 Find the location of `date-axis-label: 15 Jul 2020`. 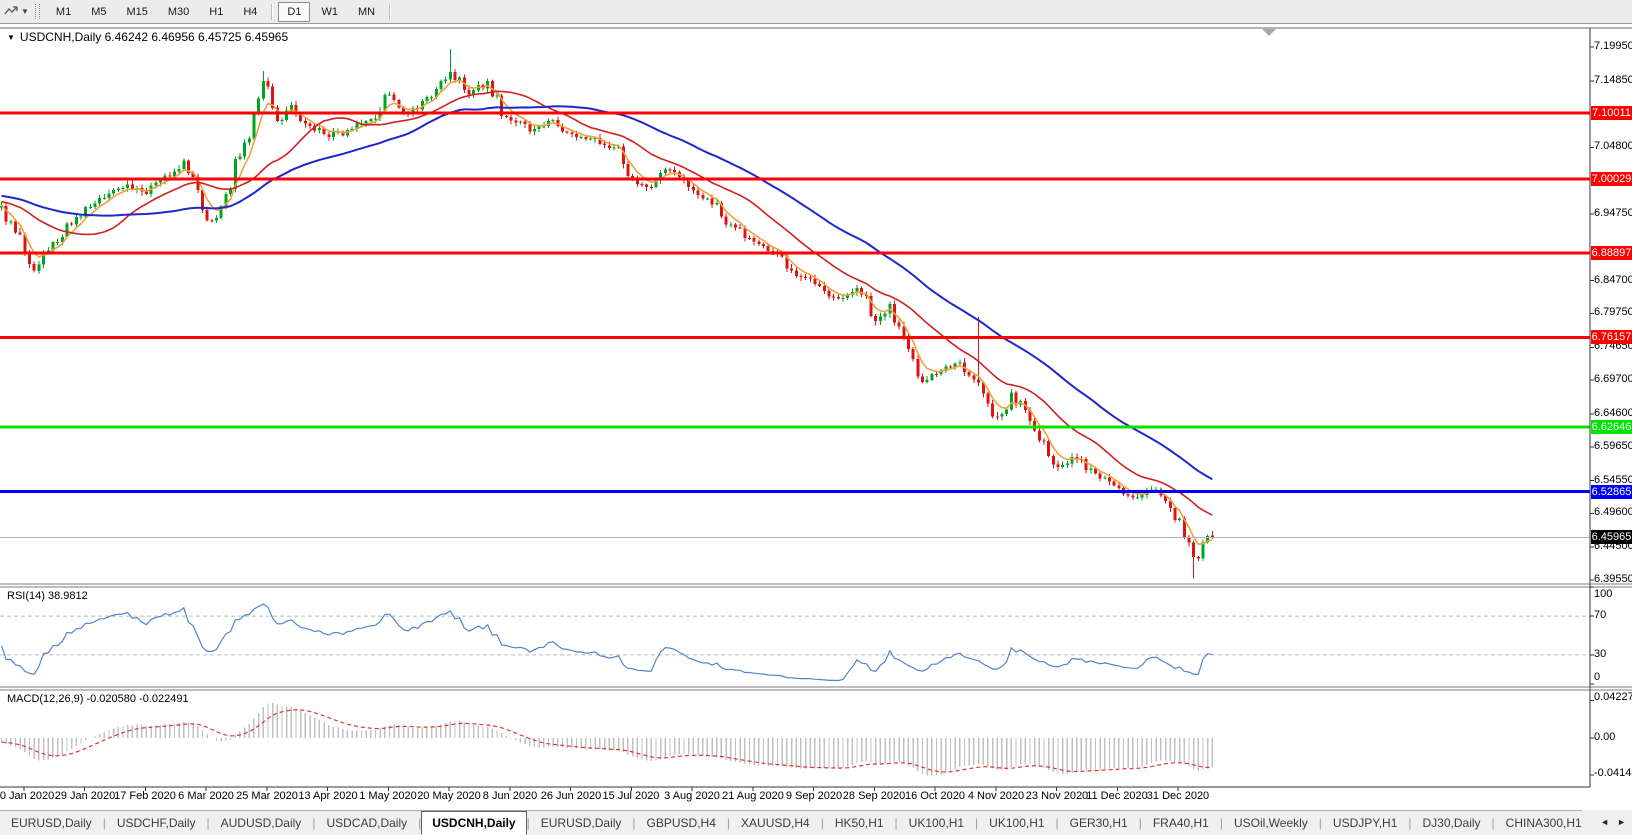

date-axis-label: 15 Jul 2020 is located at coordinates (631, 796).